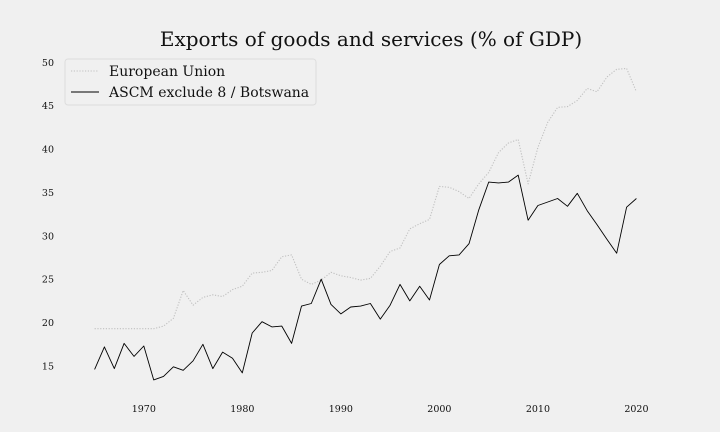  I want to click on x-tick-label: 2010, so click(538, 409).